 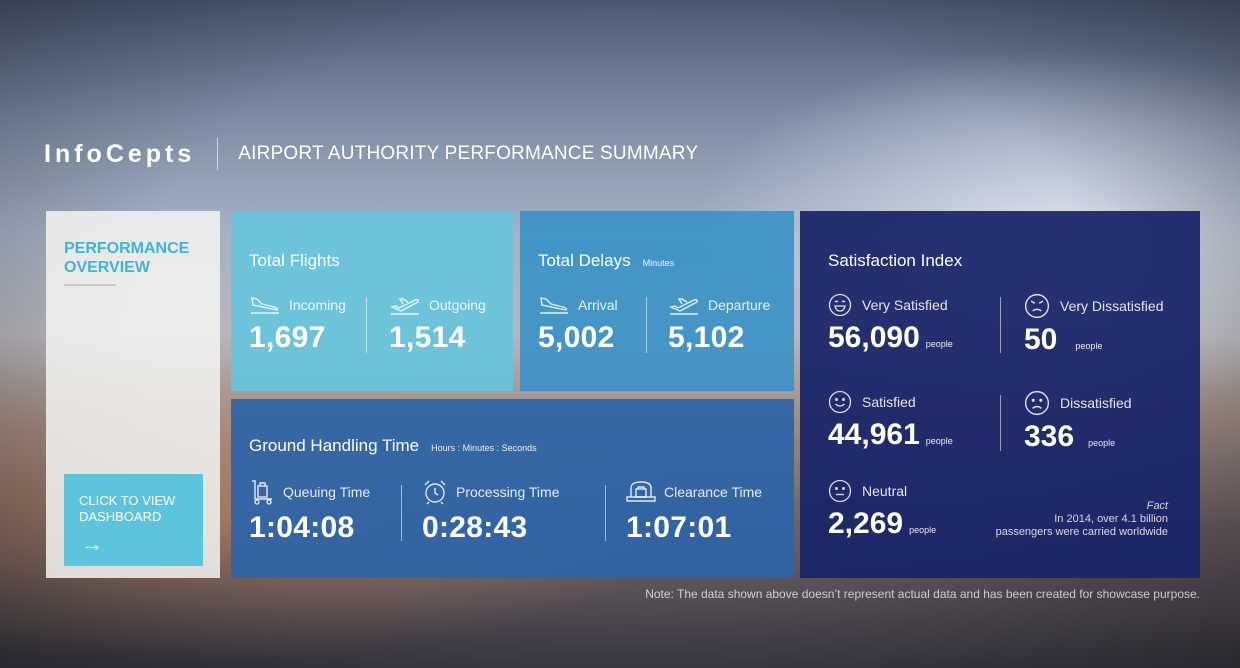 I want to click on processing-value: 0:28:43, so click(x=475, y=527).